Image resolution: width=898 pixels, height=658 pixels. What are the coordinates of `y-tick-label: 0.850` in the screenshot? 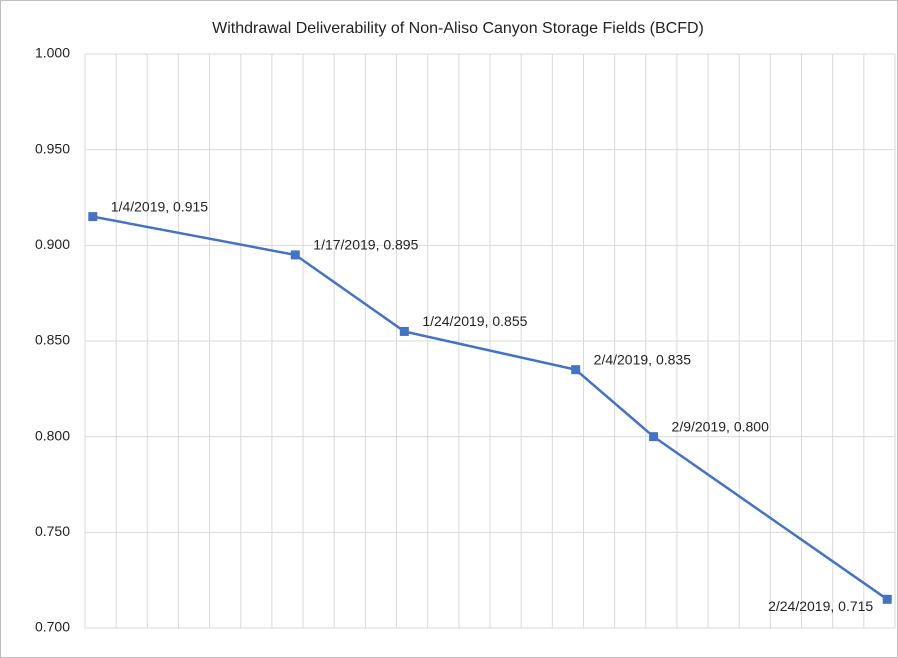 It's located at (52, 340).